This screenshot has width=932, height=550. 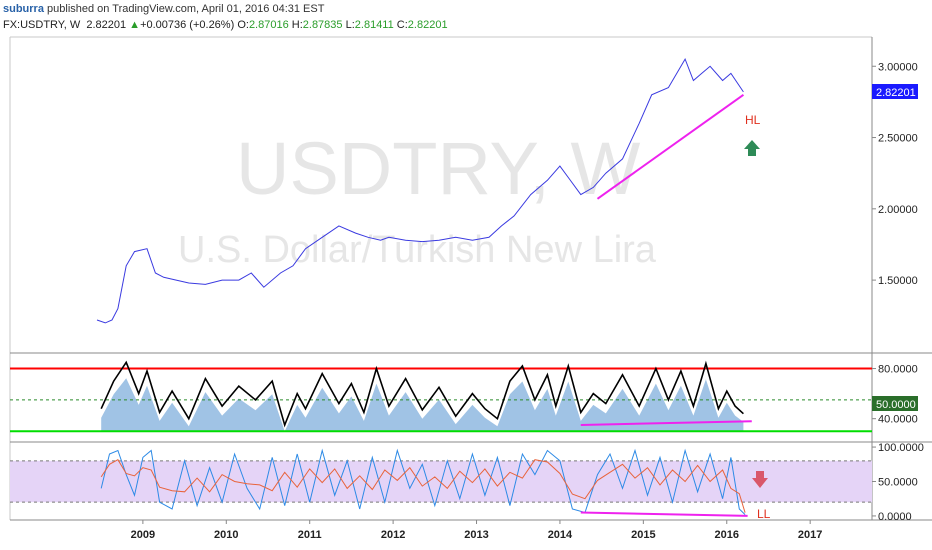 I want to click on stochastic-axis-tick-label: 50.0000, so click(x=898, y=483).